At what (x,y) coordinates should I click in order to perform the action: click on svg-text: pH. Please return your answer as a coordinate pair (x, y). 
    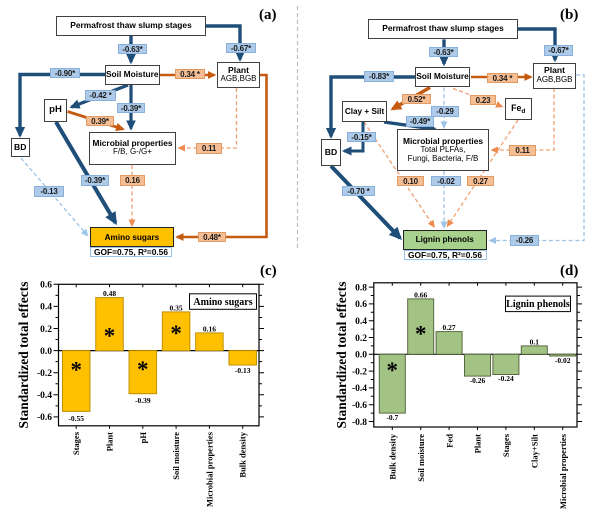
    Looking at the image, I should click on (143, 438).